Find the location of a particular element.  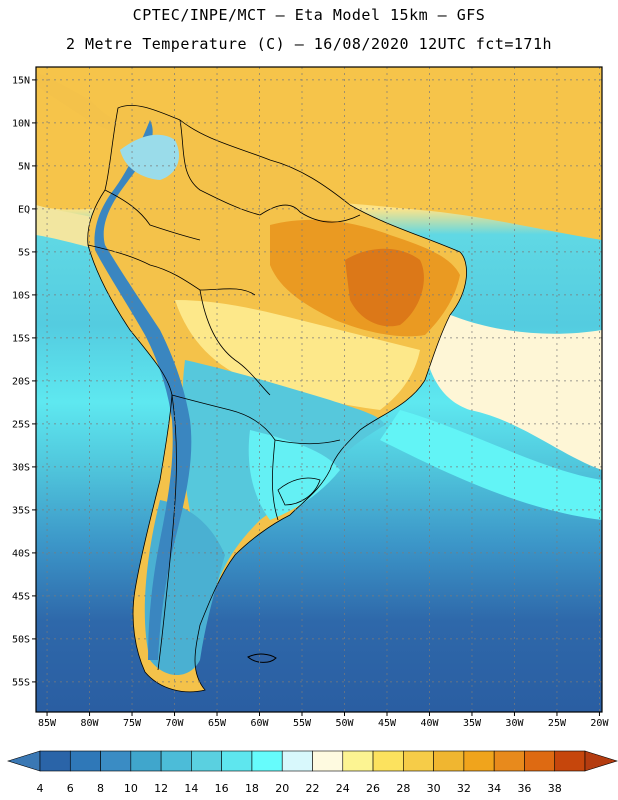

lon-label: 65W is located at coordinates (217, 723).